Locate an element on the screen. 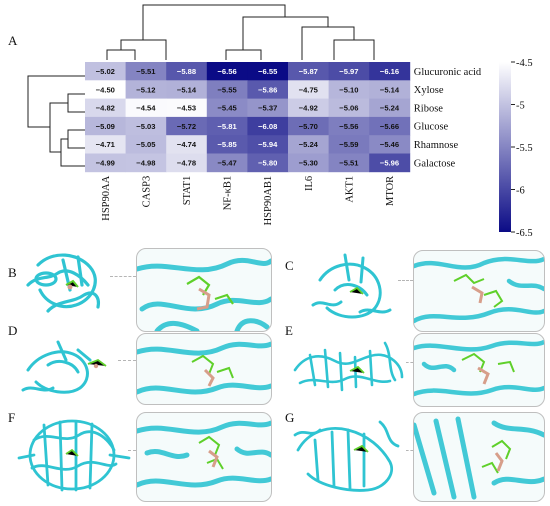 Image resolution: width=550 pixels, height=506 pixels. heatmap-cell-value: −5.02 is located at coordinates (105, 71).